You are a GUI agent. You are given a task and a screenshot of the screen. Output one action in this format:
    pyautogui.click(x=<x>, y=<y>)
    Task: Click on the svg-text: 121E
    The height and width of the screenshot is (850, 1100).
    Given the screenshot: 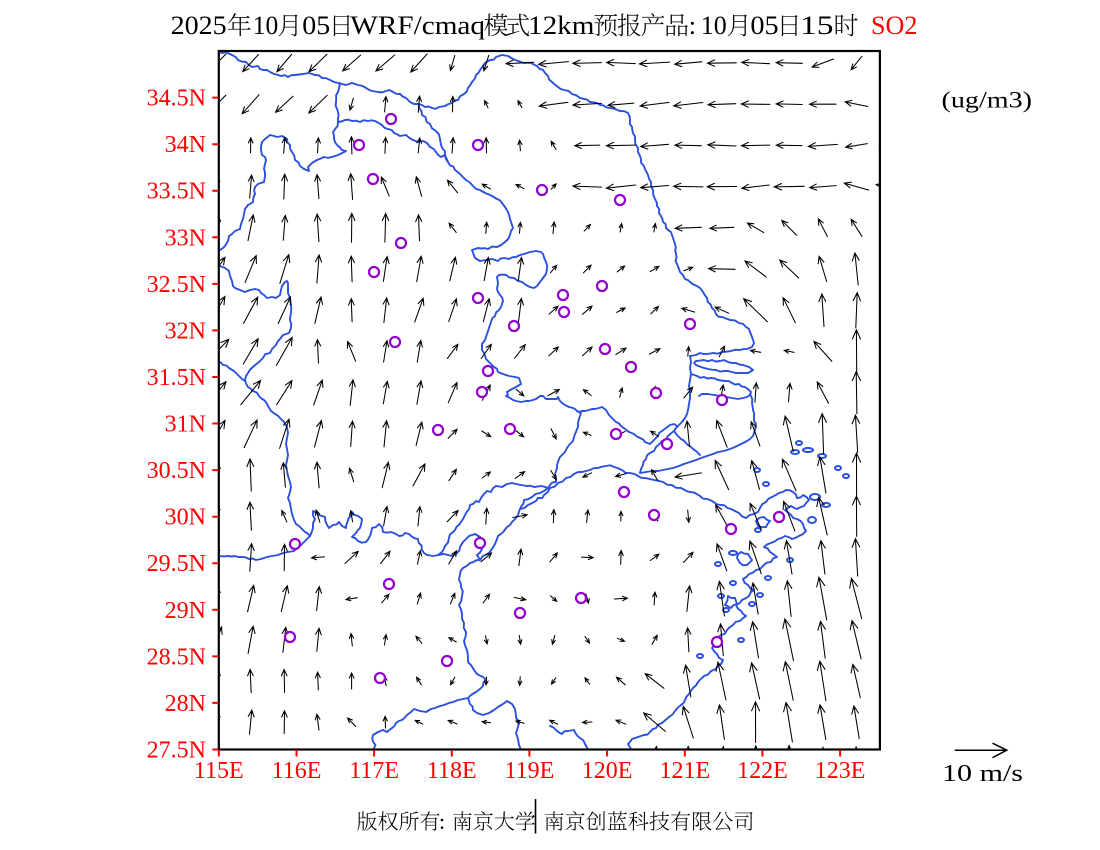 What is the action you would take?
    pyautogui.click(x=684, y=771)
    